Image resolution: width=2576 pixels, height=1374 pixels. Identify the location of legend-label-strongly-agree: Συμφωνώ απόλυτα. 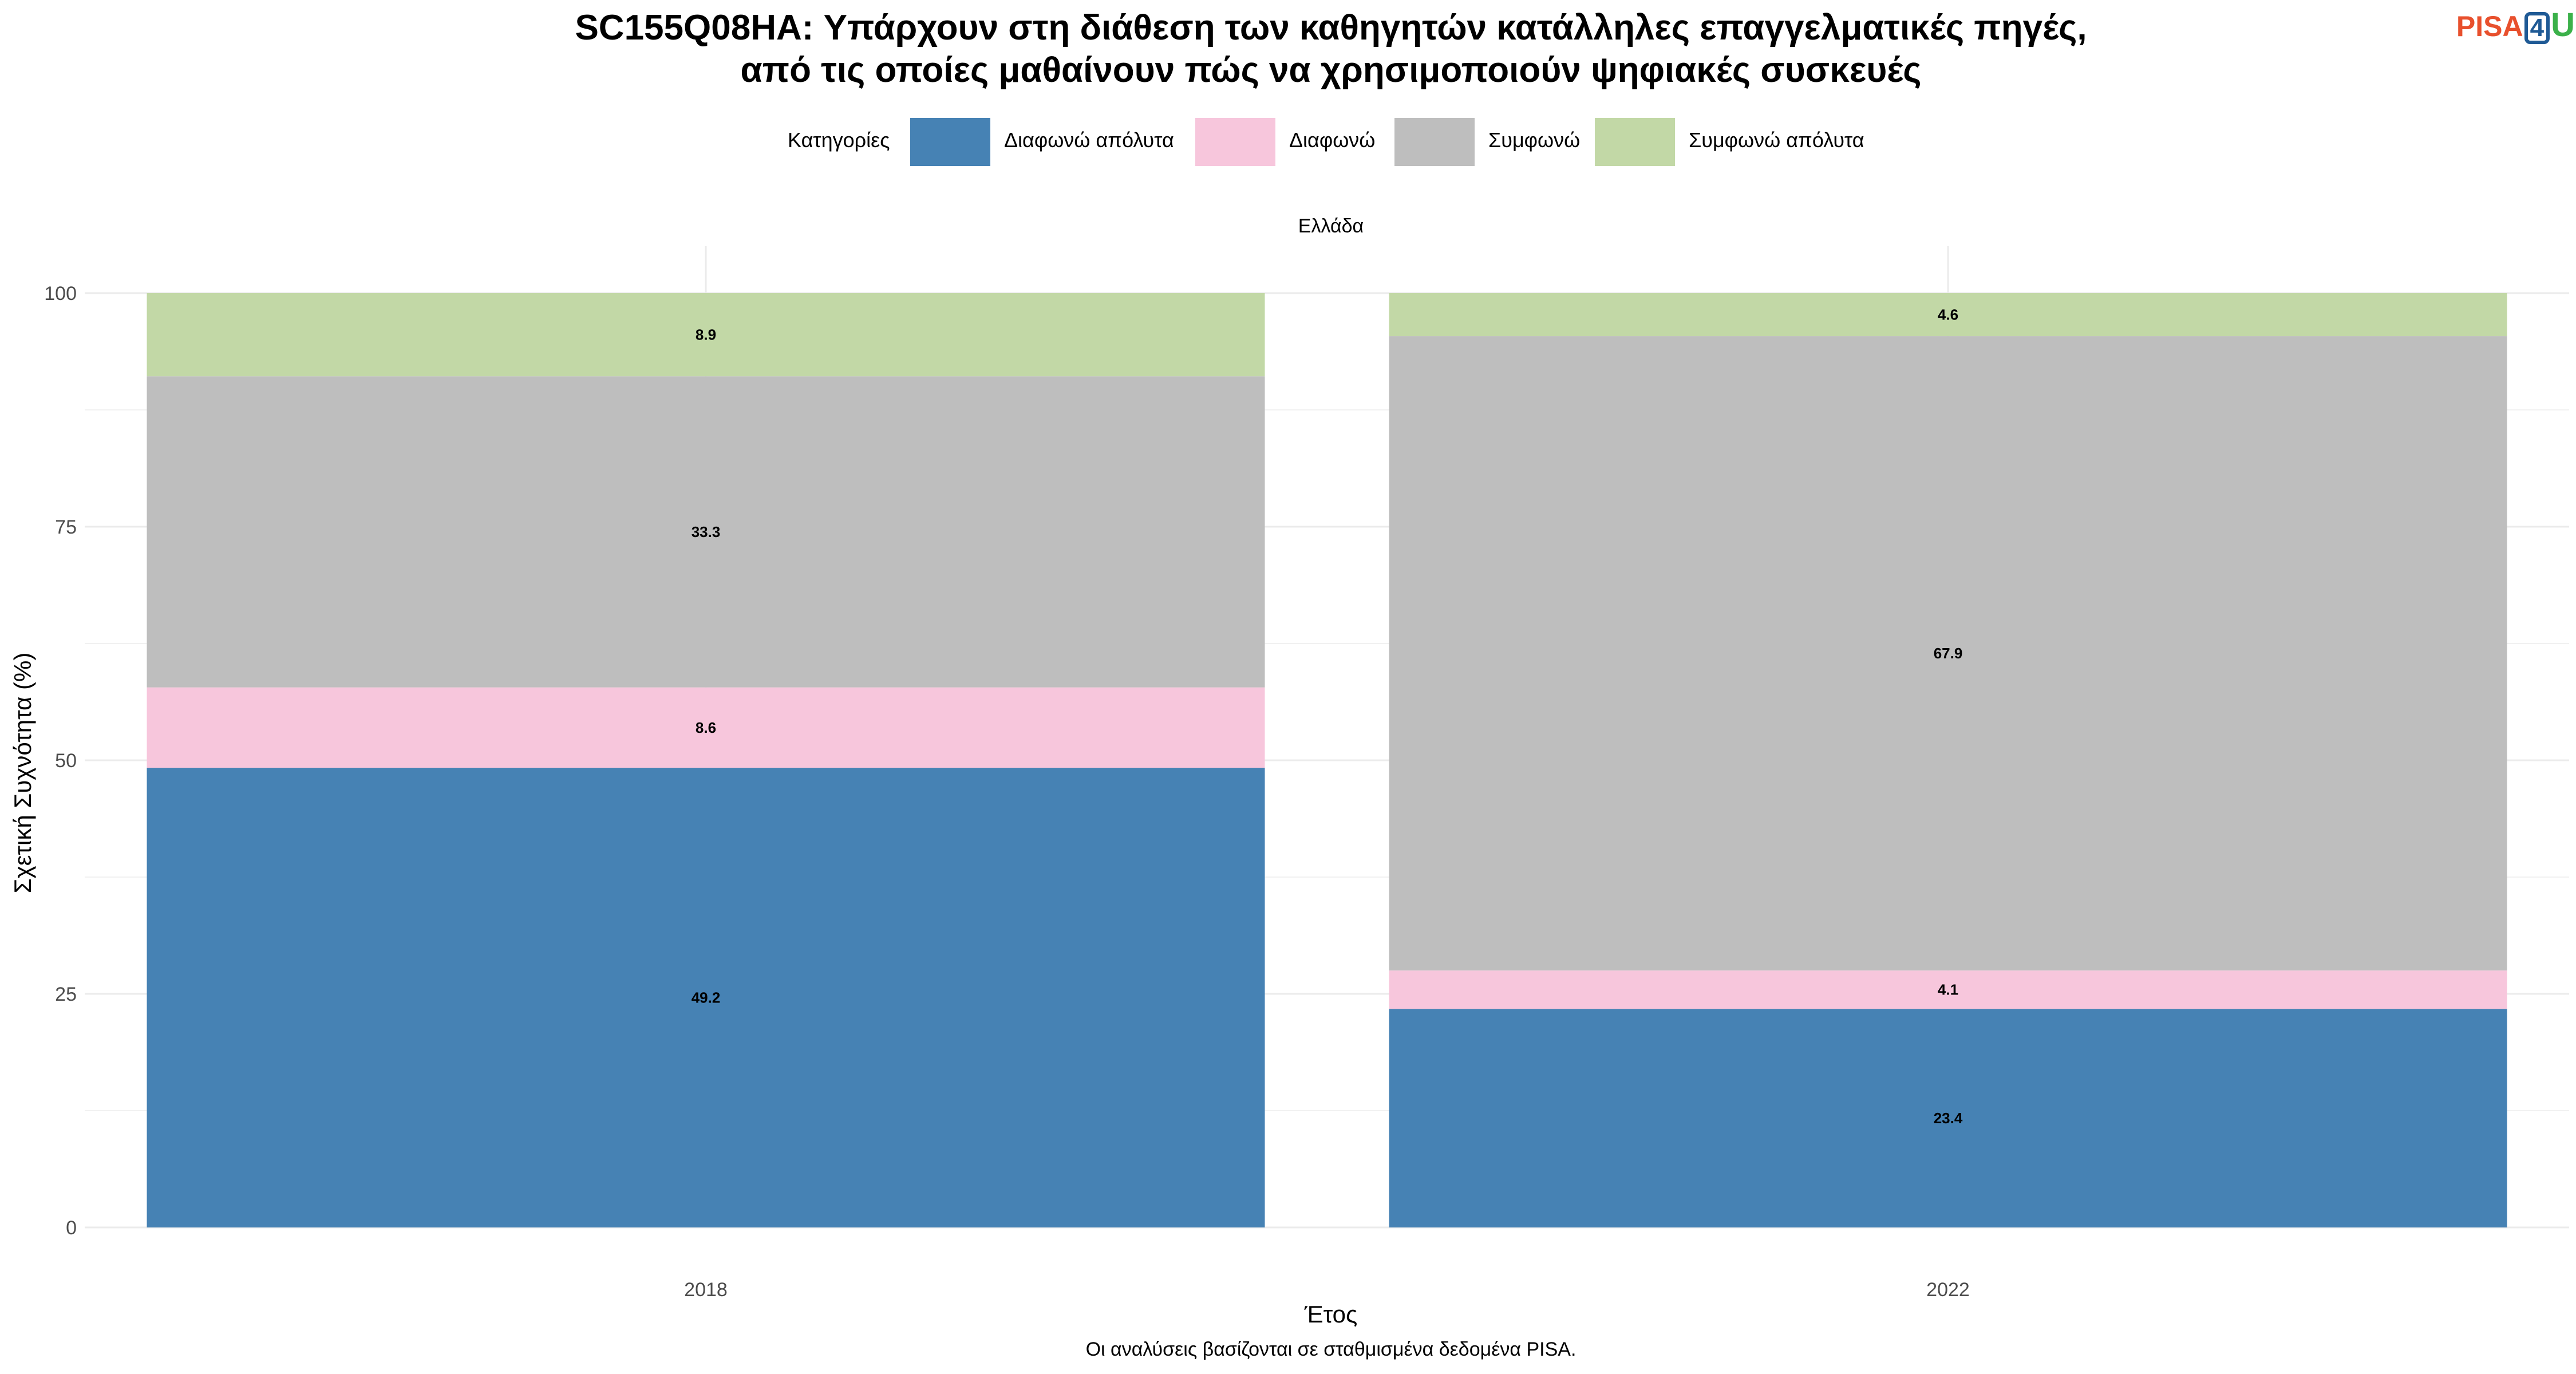
(1776, 140).